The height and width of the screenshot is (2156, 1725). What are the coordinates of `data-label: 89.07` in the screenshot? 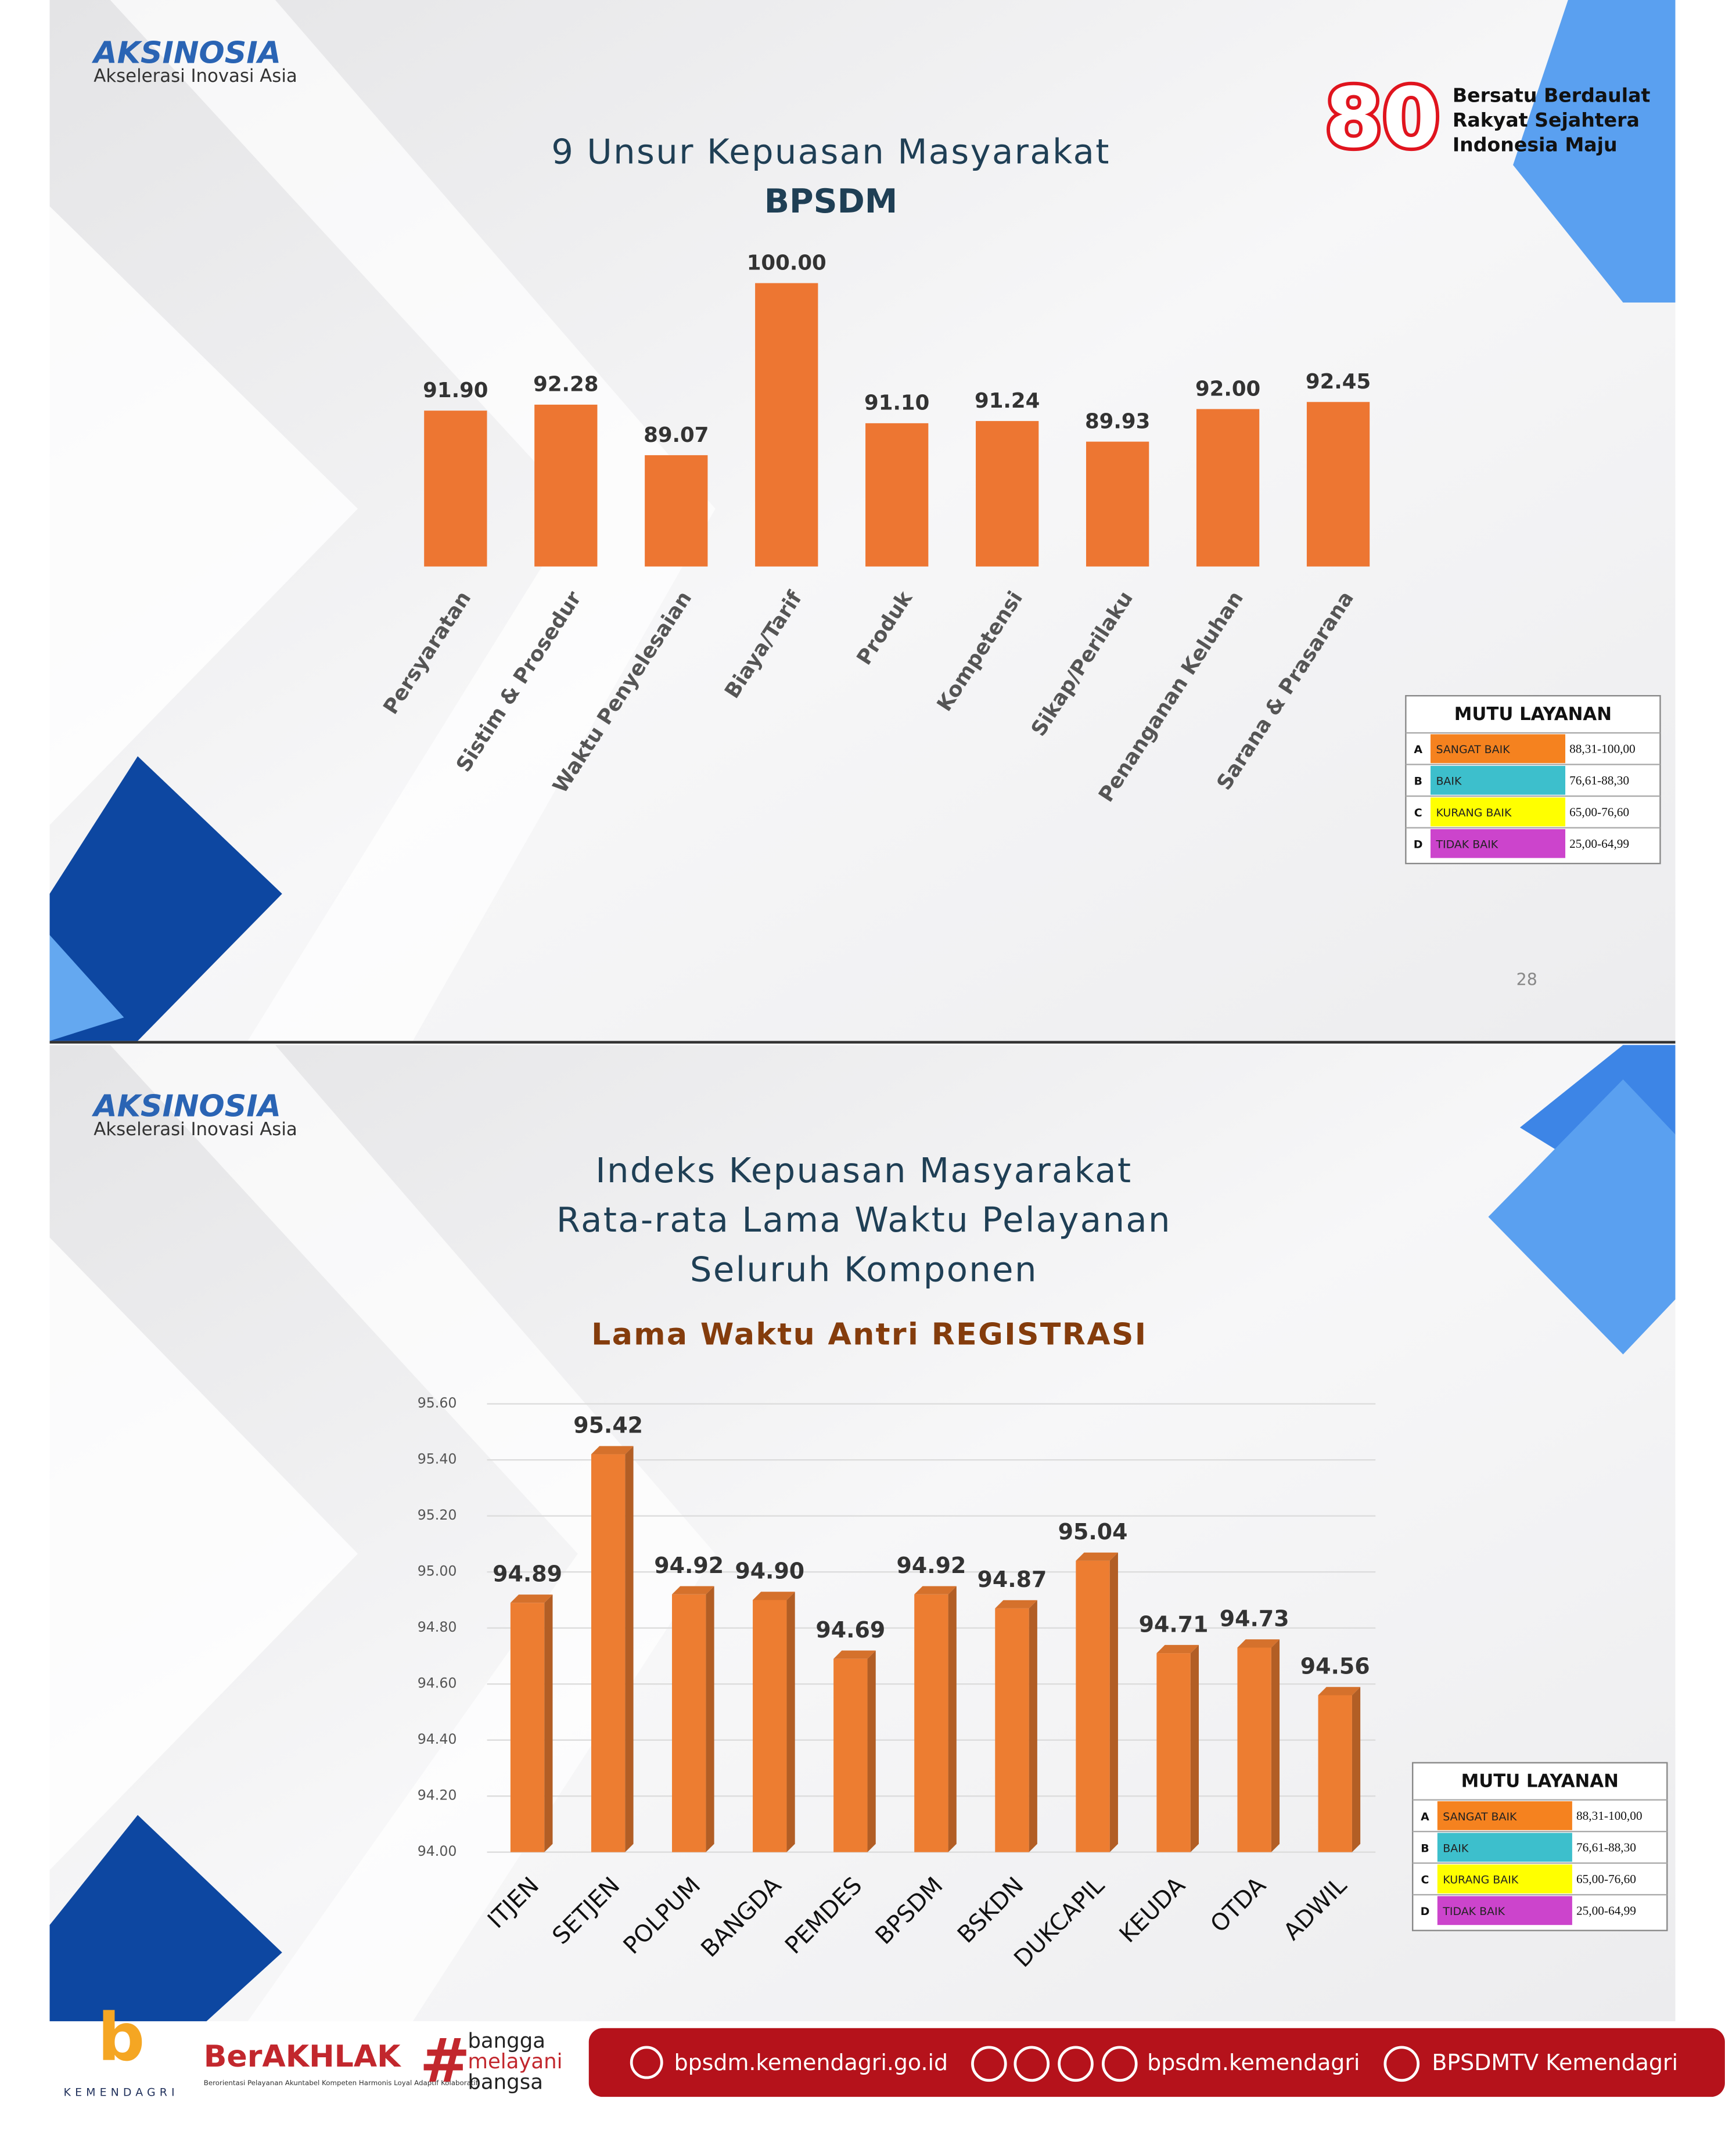 It's located at (676, 435).